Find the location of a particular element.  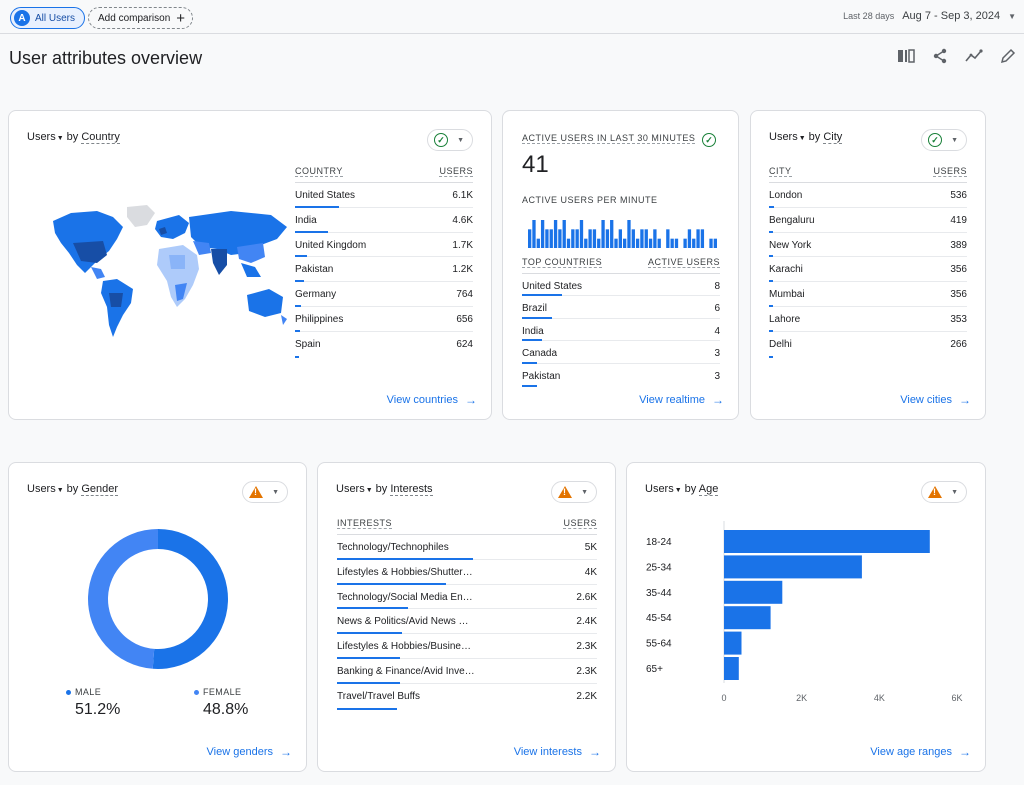

table-row: Spain 624 is located at coordinates (384, 345).